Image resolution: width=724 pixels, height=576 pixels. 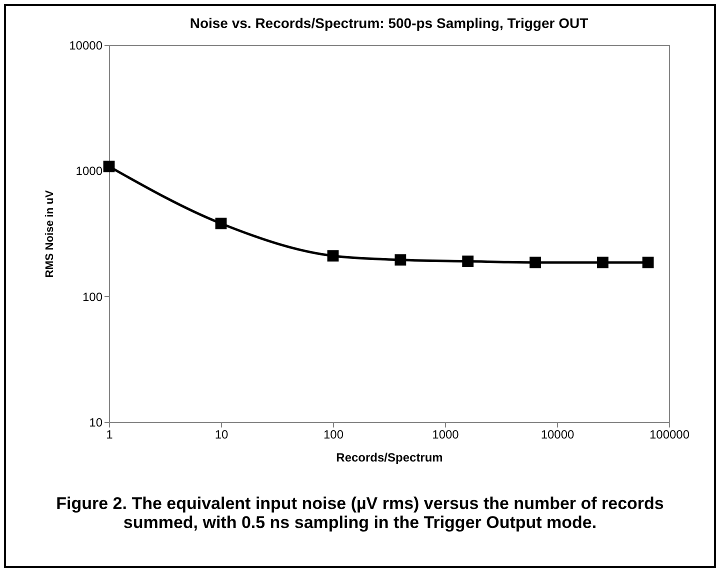 I want to click on chart-title: Noise vs. Records/Spectrum: 500-ps Sampling, Trigger OUT, so click(x=389, y=23).